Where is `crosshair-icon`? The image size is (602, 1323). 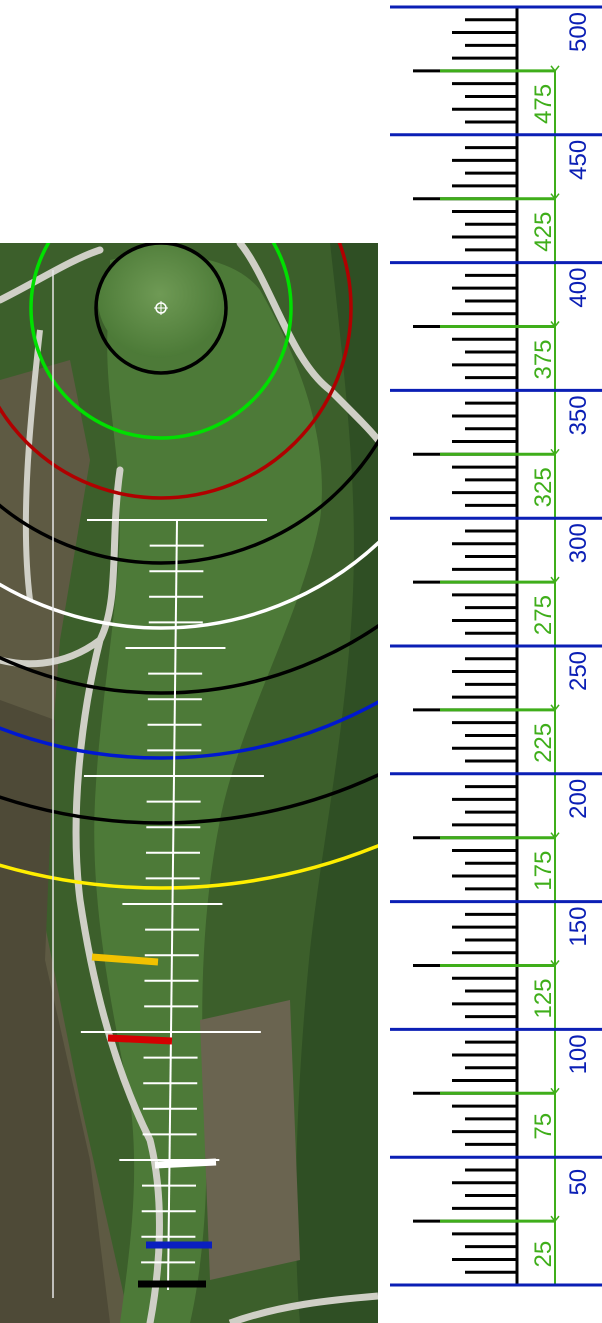
crosshair-icon is located at coordinates (161, 308).